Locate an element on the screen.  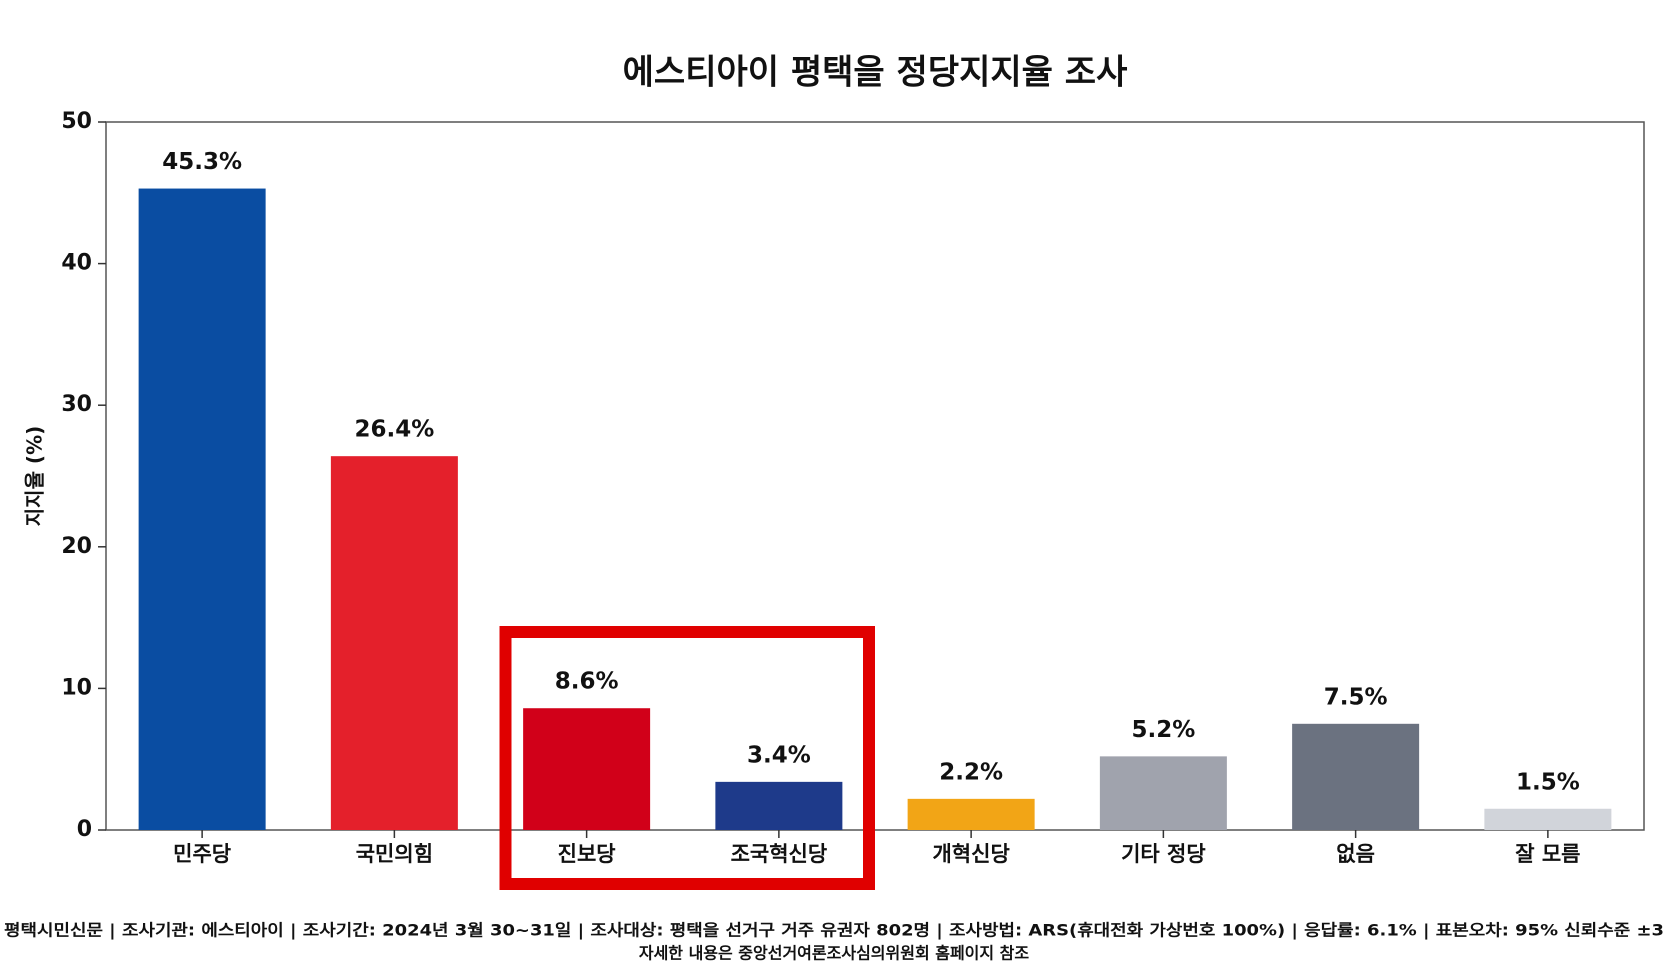
y-tick-label: 40 is located at coordinates (76, 263).